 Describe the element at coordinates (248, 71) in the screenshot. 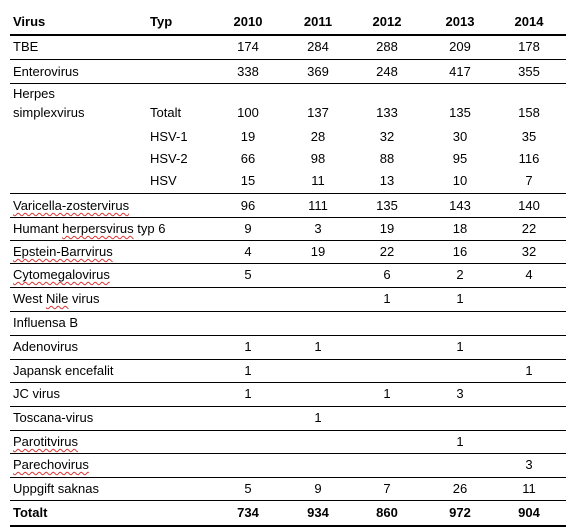

I see `value-cell: 338` at that location.